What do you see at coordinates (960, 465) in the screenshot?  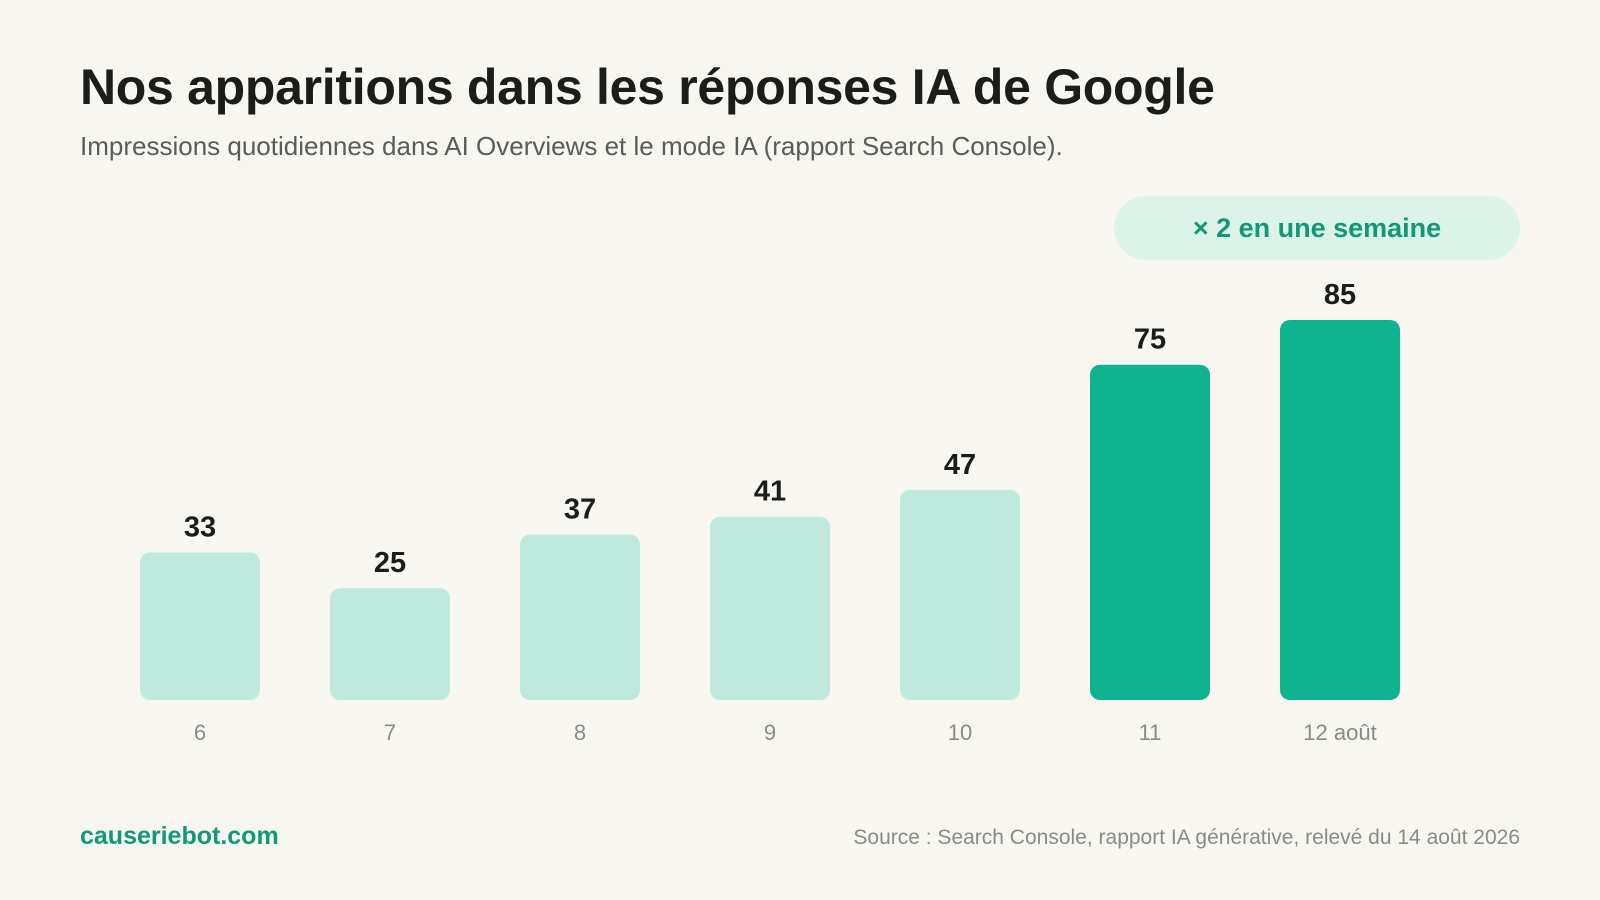 I see `data-label-4: 47` at bounding box center [960, 465].